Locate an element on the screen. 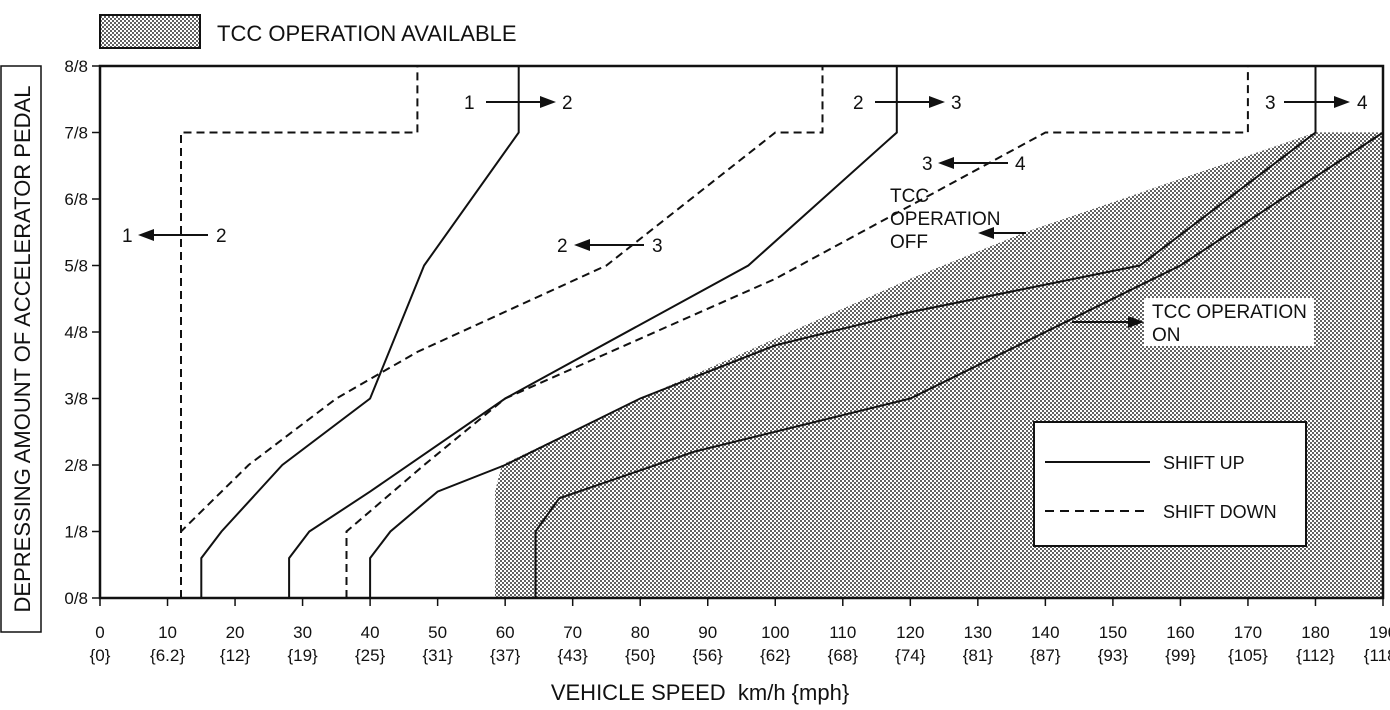 This screenshot has height=710, width=1390. x-tick-label-mph: {43} is located at coordinates (573, 655).